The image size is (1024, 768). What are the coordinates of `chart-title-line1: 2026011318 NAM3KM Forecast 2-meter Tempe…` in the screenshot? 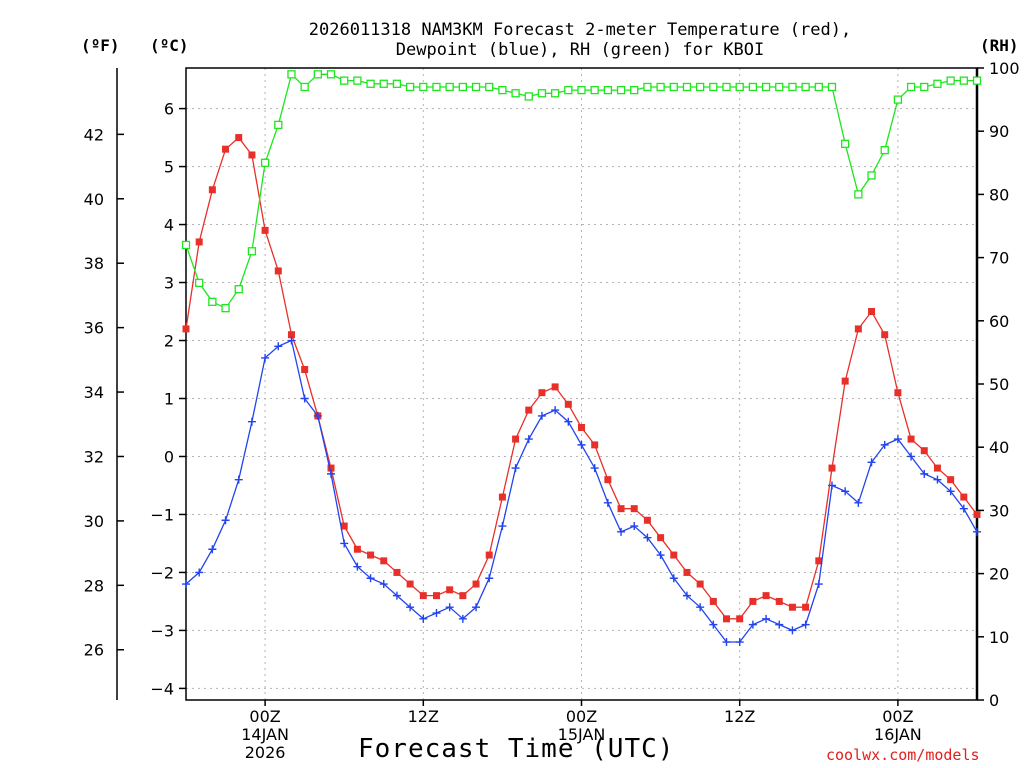 It's located at (580, 30).